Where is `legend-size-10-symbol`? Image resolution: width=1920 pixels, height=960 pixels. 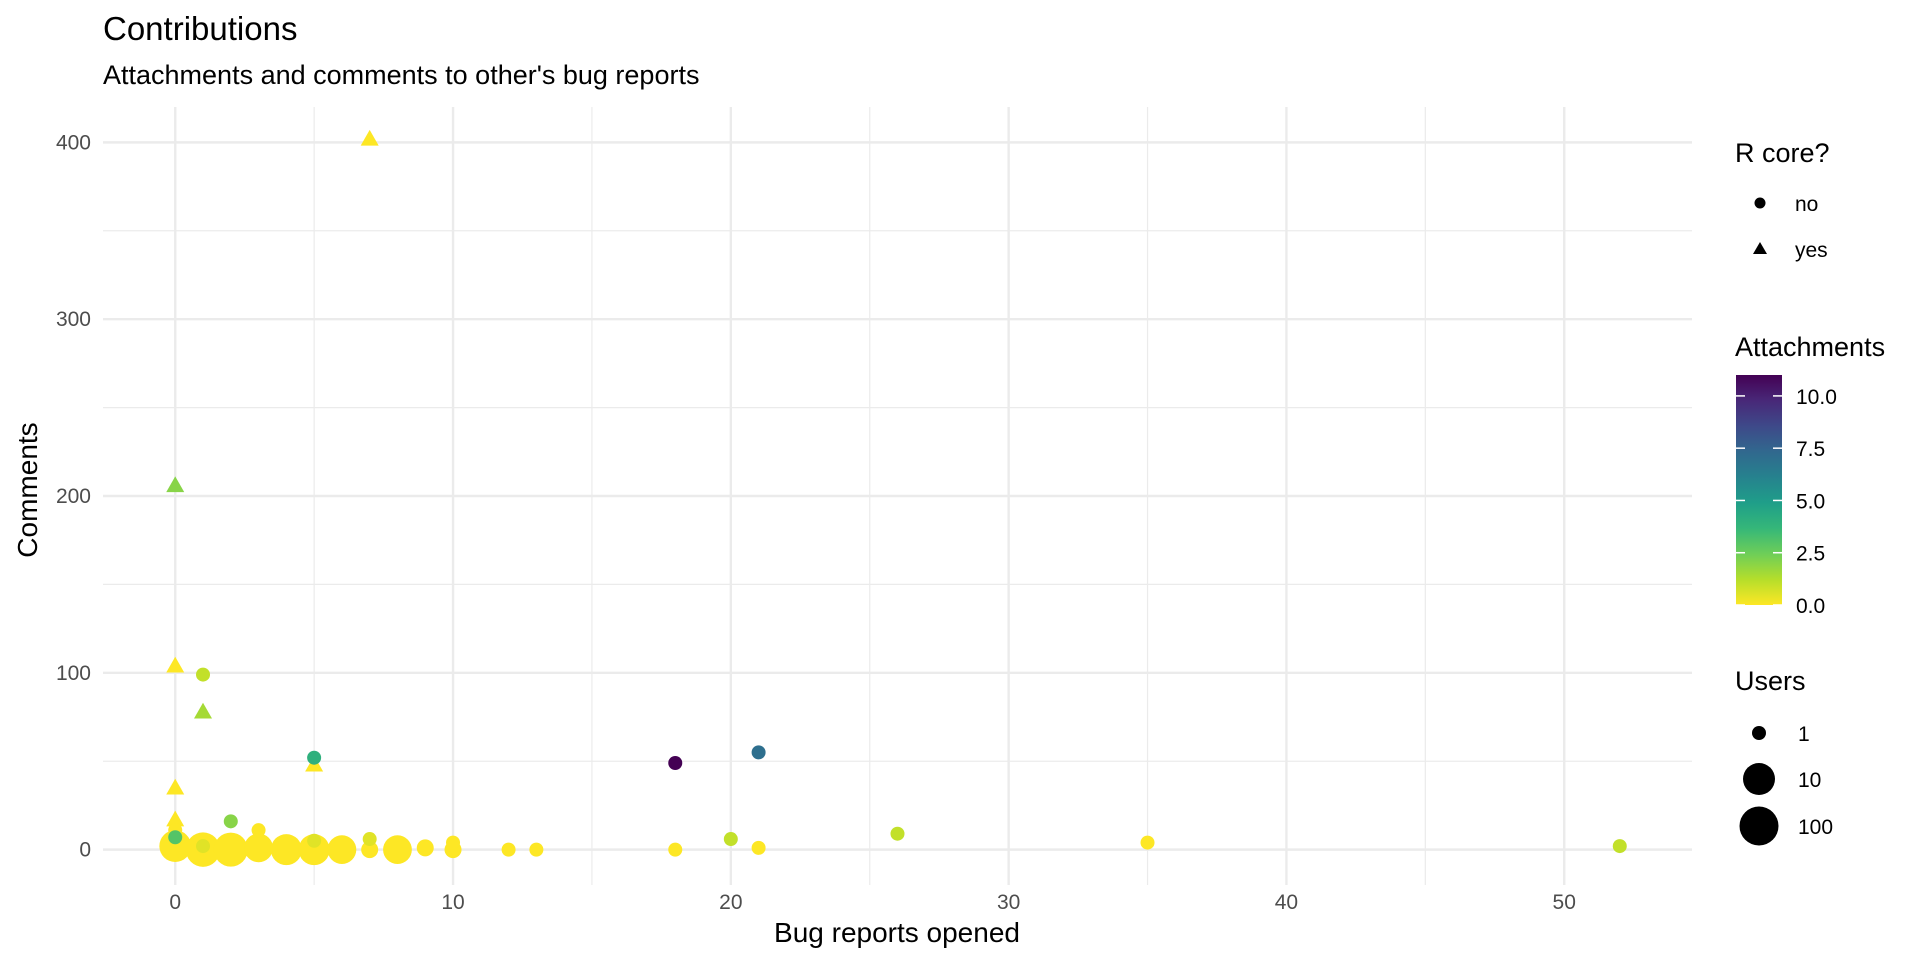
legend-size-10-symbol is located at coordinates (1759, 779).